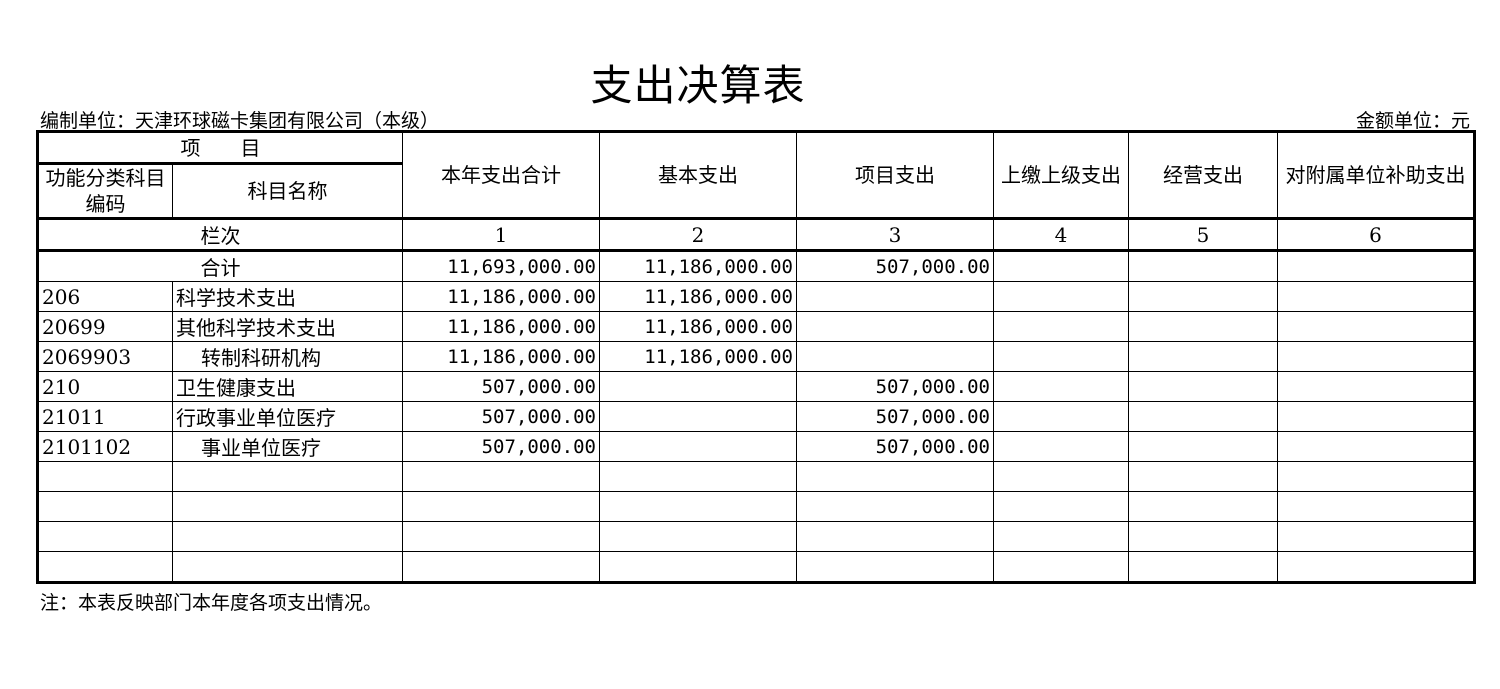 This screenshot has height=689, width=1500. I want to click on table-row: 2101102 事业单位医疗 507,000.00 507,000.00, so click(756, 446).